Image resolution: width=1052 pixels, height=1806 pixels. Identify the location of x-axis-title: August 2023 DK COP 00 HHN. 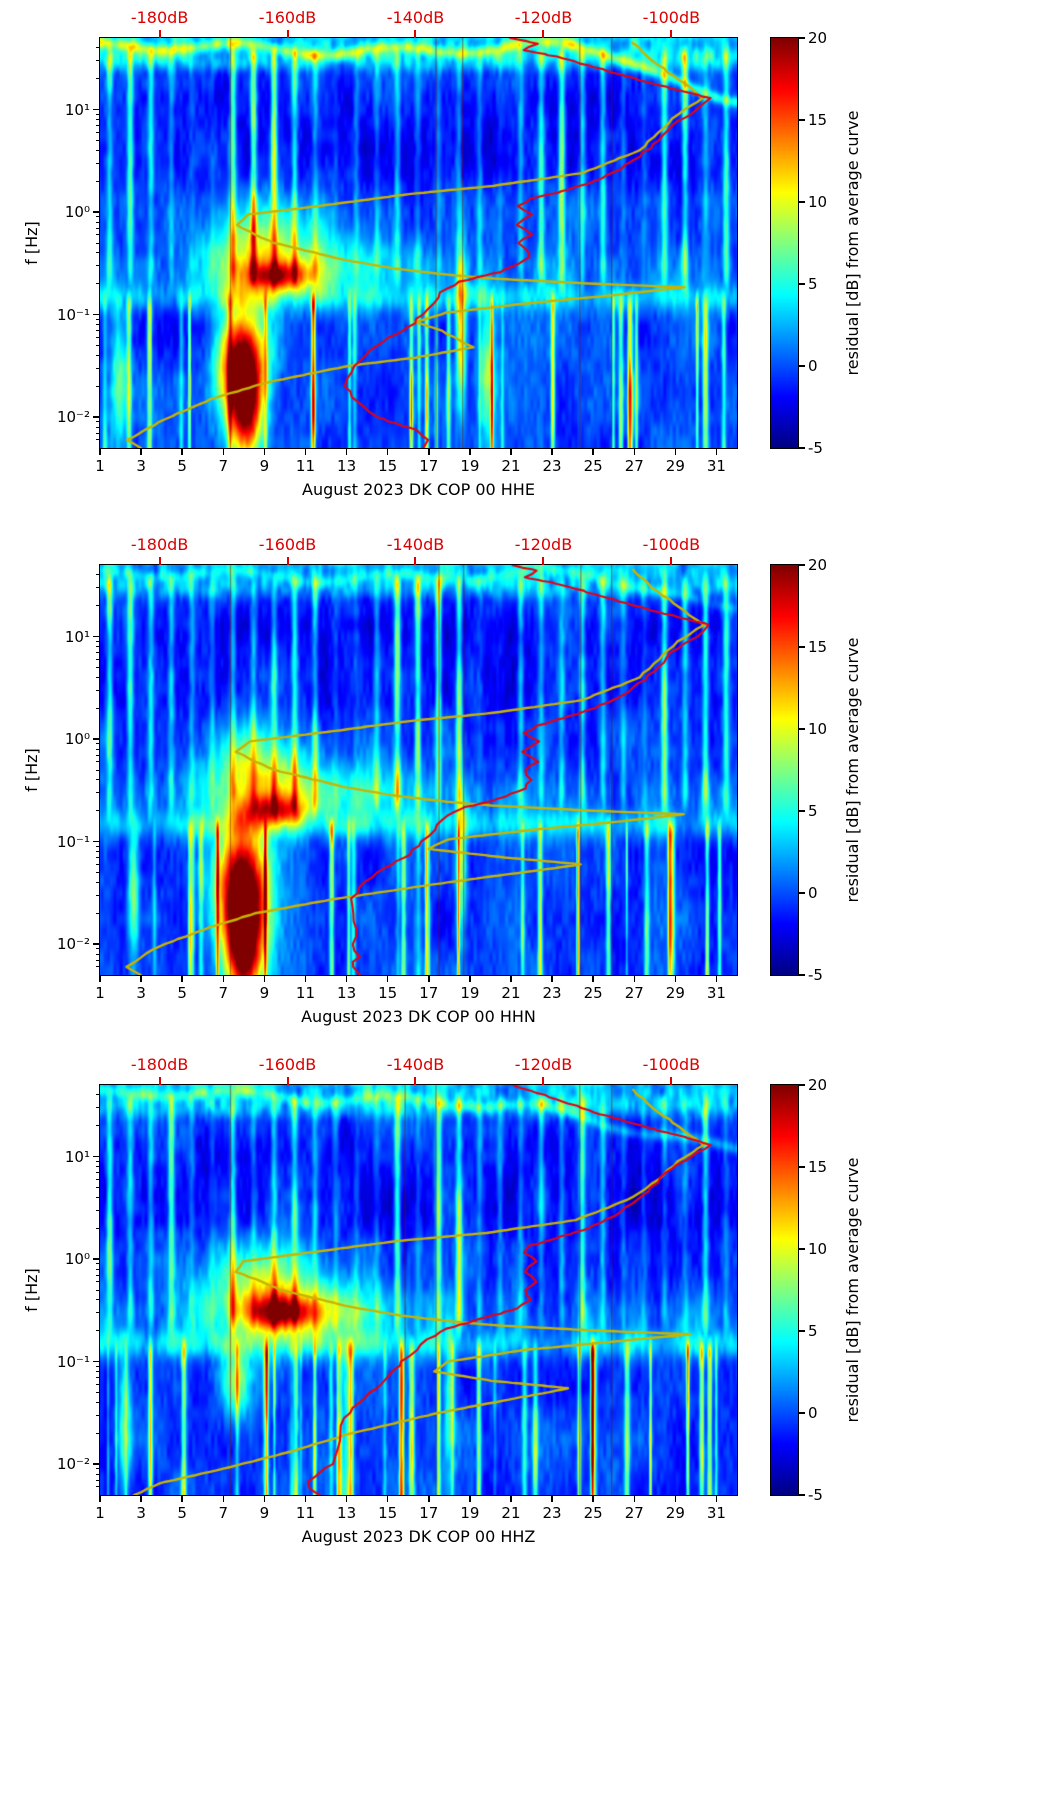
(418, 1016).